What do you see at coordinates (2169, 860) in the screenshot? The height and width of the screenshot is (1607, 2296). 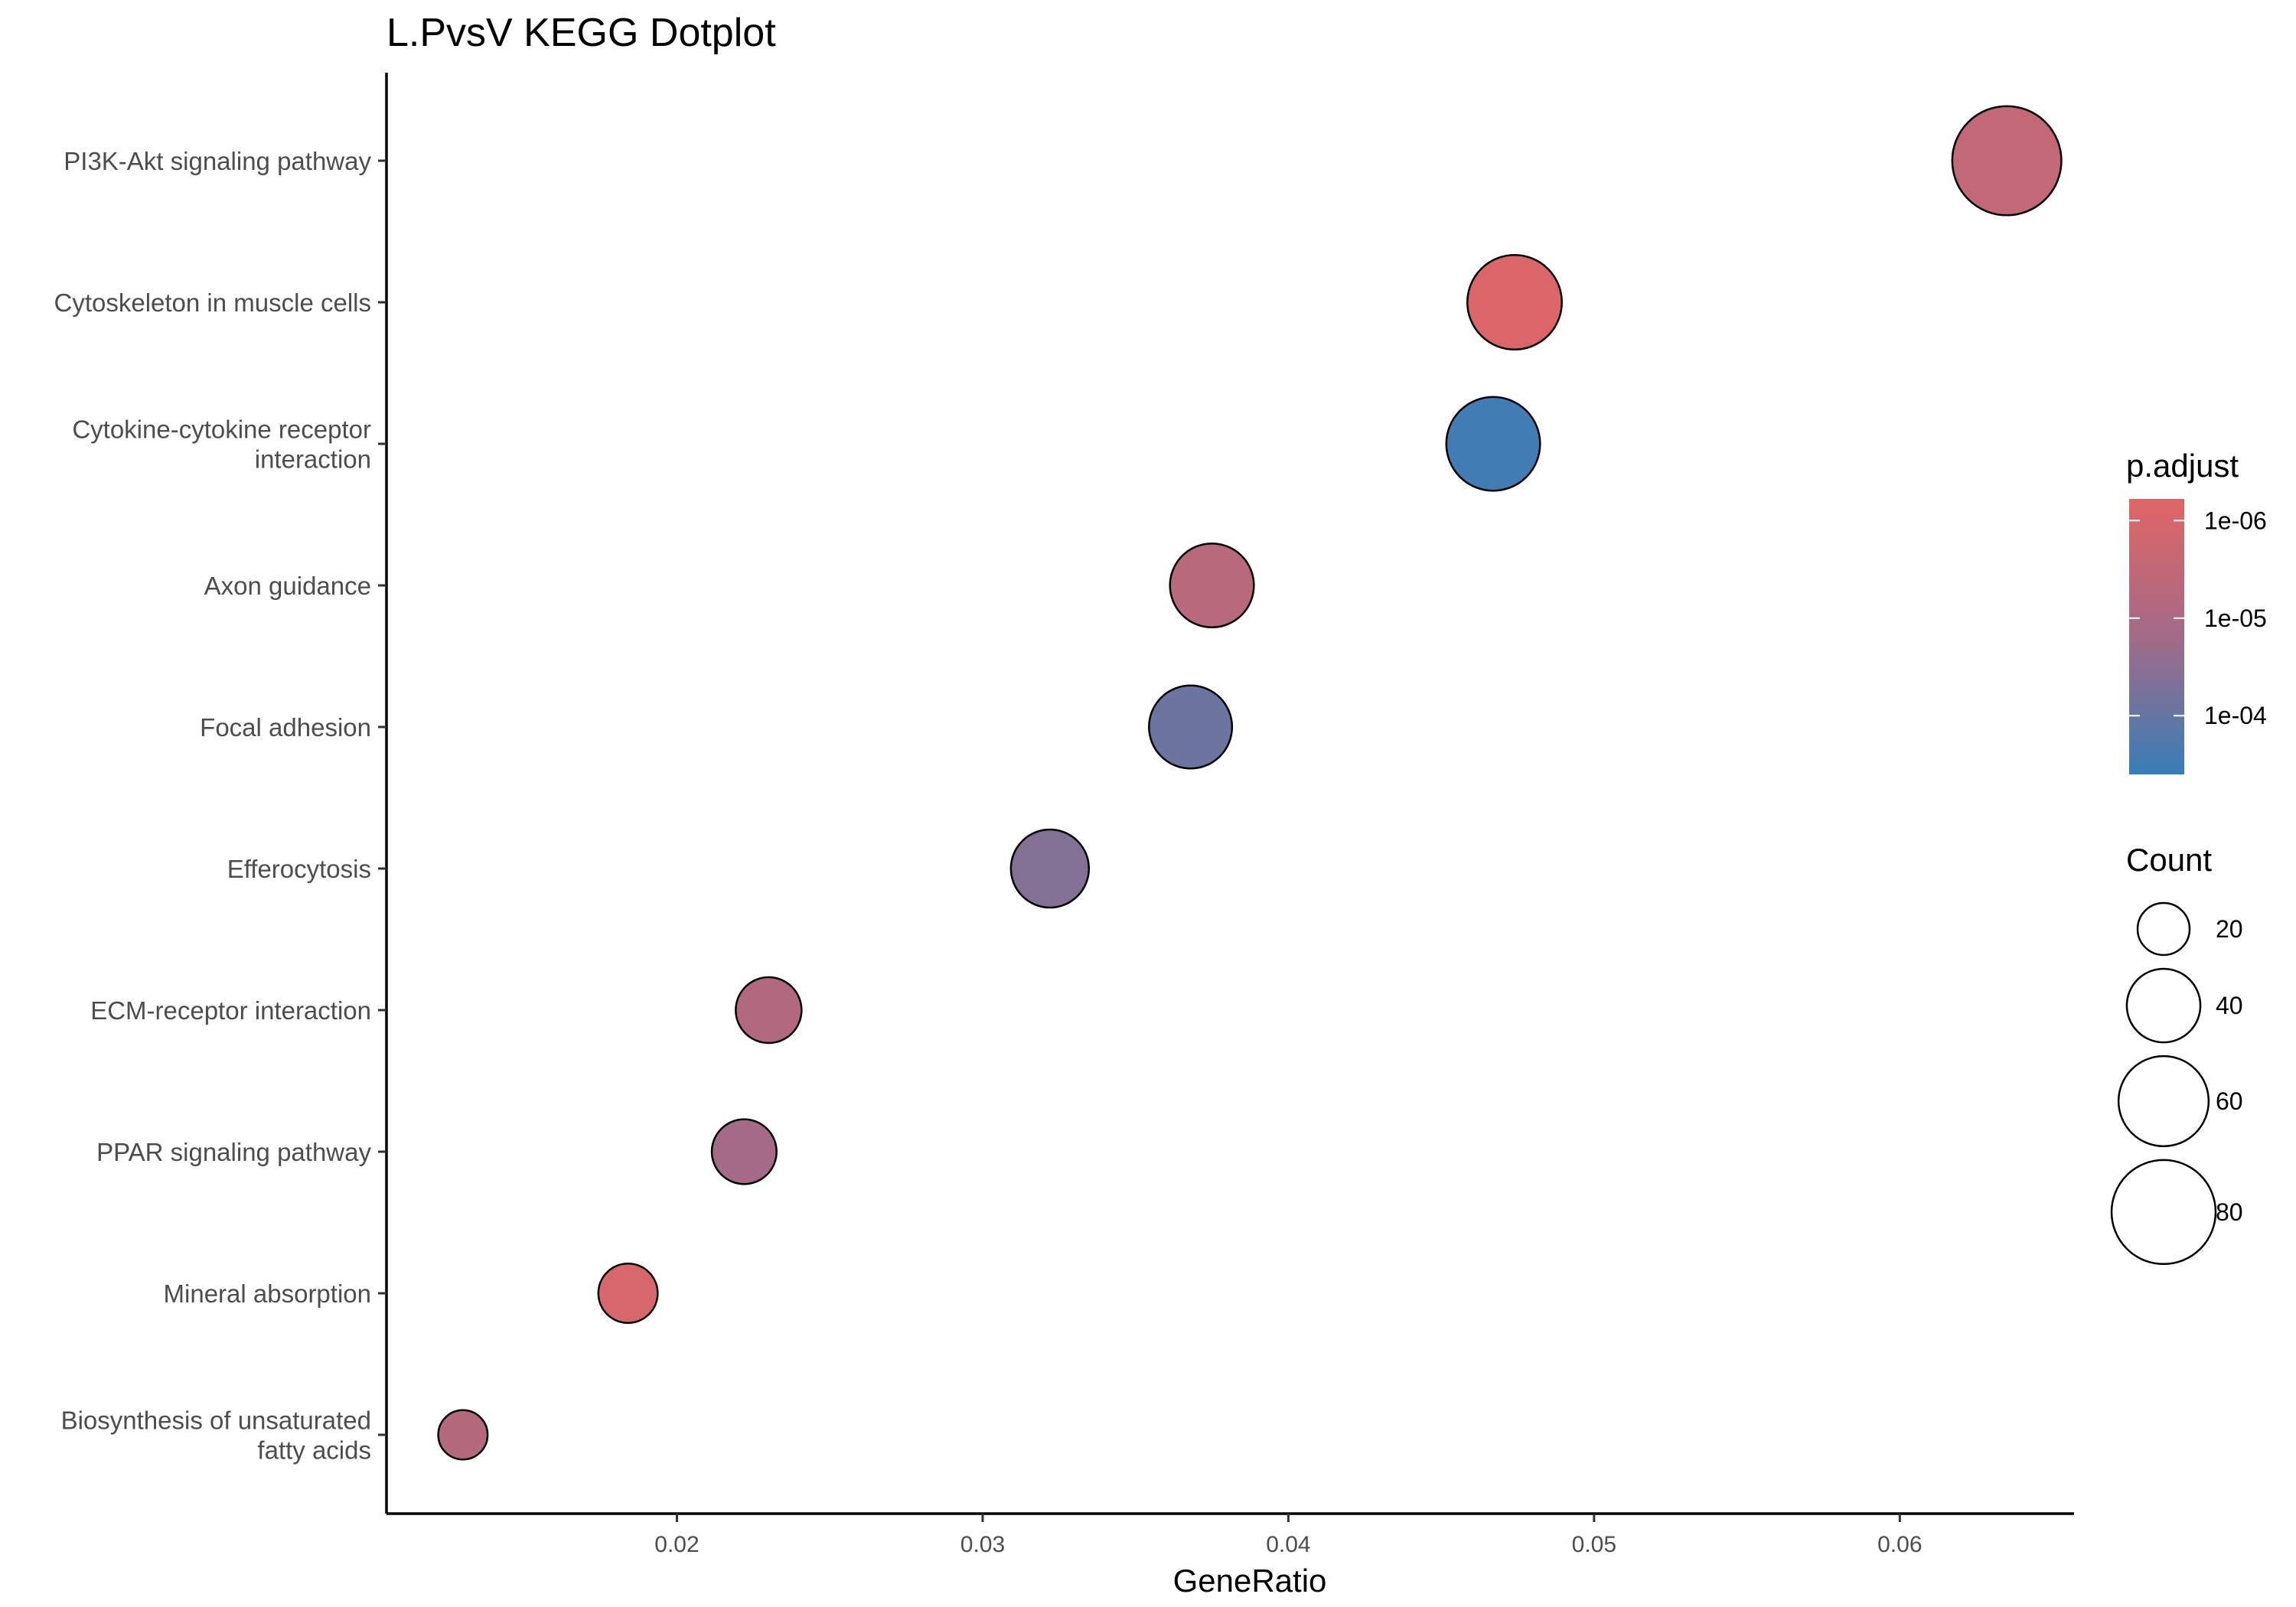 I see `size-legend-title: Count` at bounding box center [2169, 860].